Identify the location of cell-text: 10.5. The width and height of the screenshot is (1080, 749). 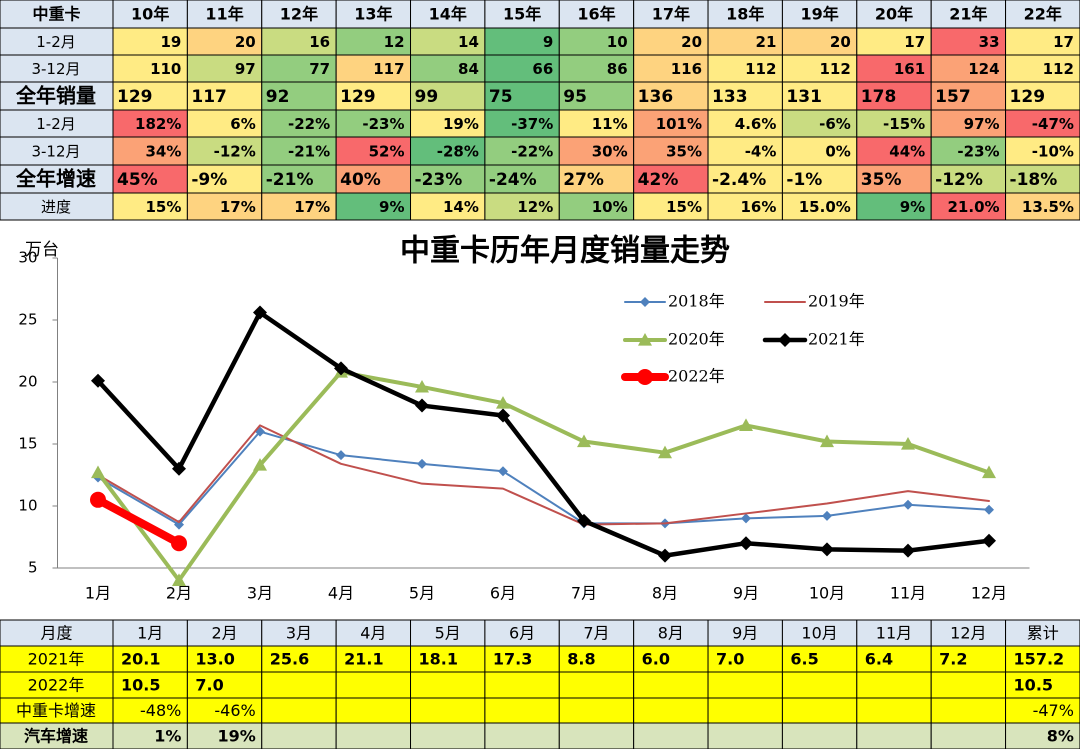
(140, 685).